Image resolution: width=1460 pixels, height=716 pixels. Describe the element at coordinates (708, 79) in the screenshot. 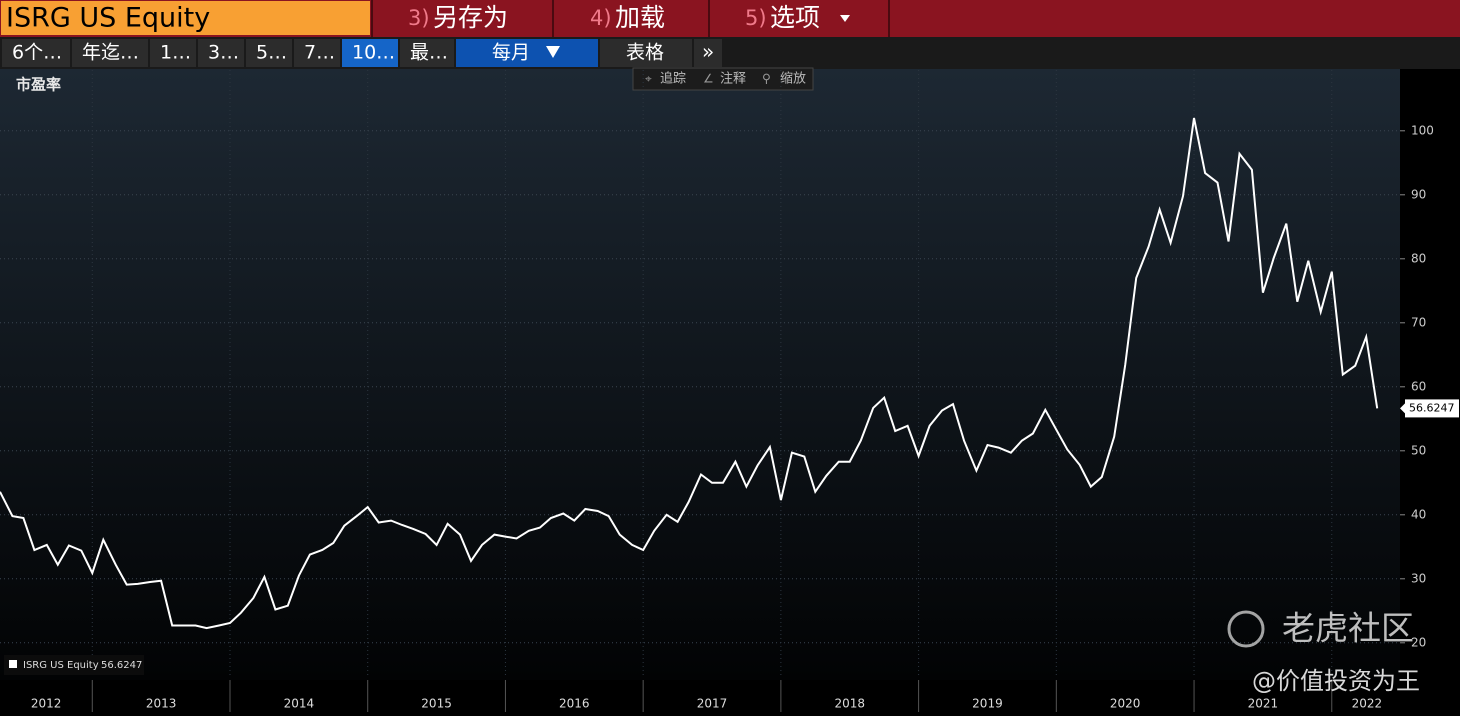

I see `tool-icon: ∠` at that location.